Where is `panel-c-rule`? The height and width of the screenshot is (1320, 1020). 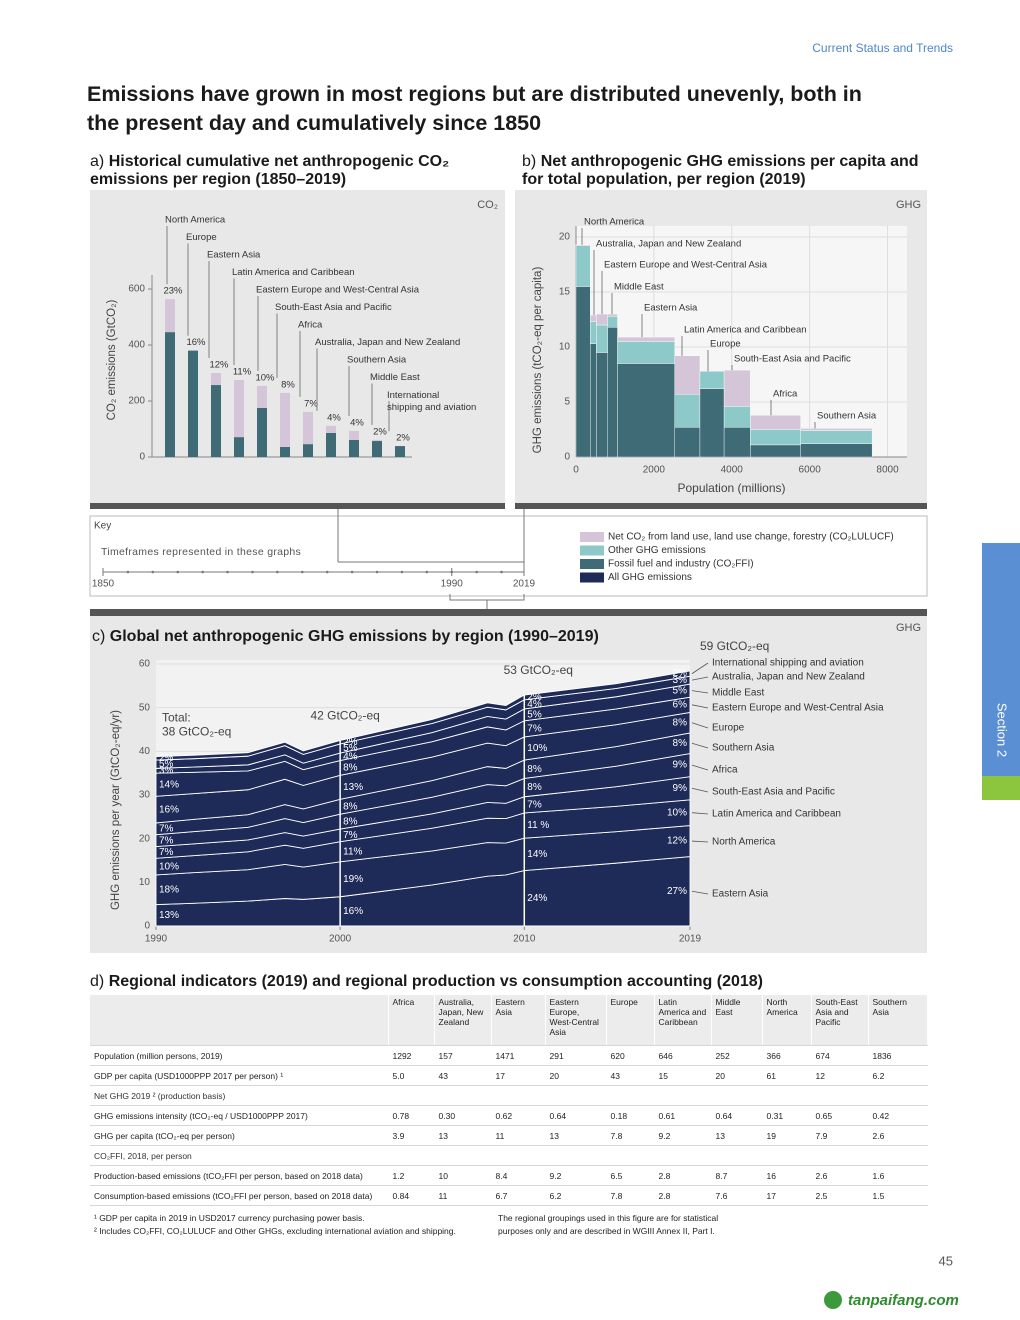 panel-c-rule is located at coordinates (508, 612).